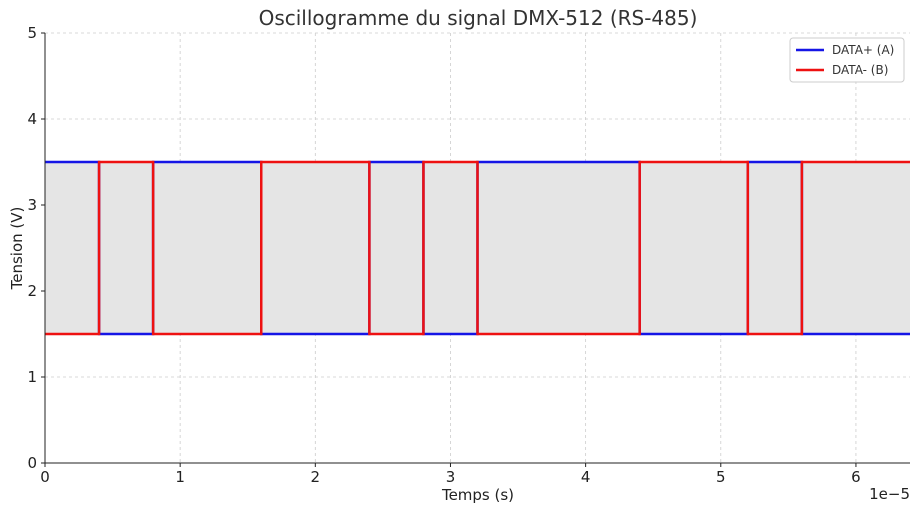 This screenshot has height=507, width=916. What do you see at coordinates (32, 463) in the screenshot?
I see `y-tick-label: 0` at bounding box center [32, 463].